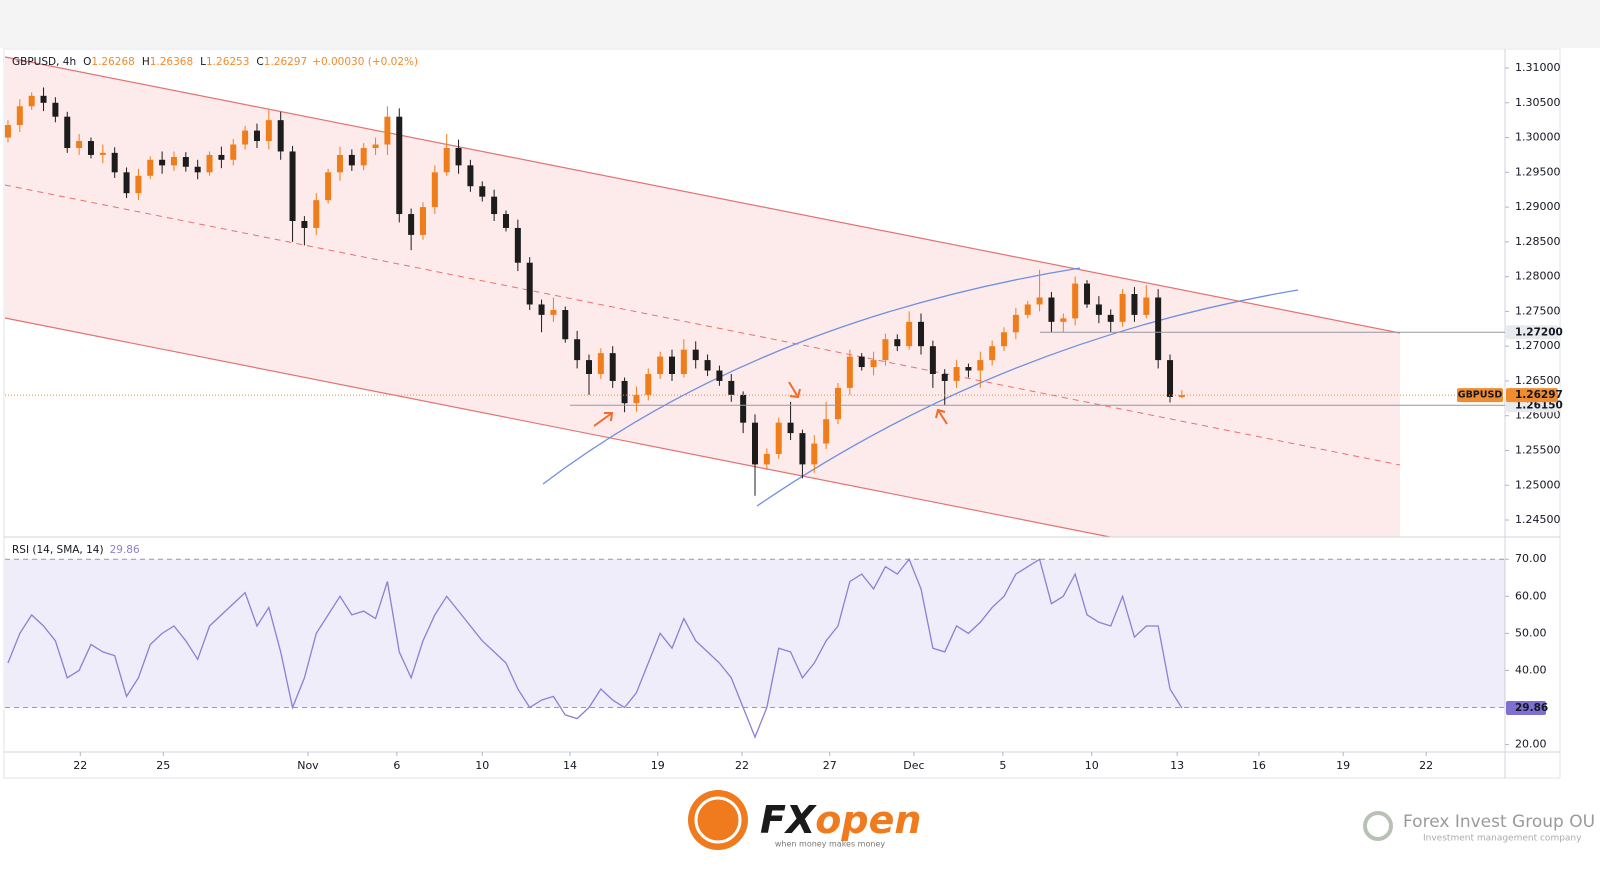 The width and height of the screenshot is (1600, 879). I want to click on y-tick-label: 40.00, so click(1531, 669).